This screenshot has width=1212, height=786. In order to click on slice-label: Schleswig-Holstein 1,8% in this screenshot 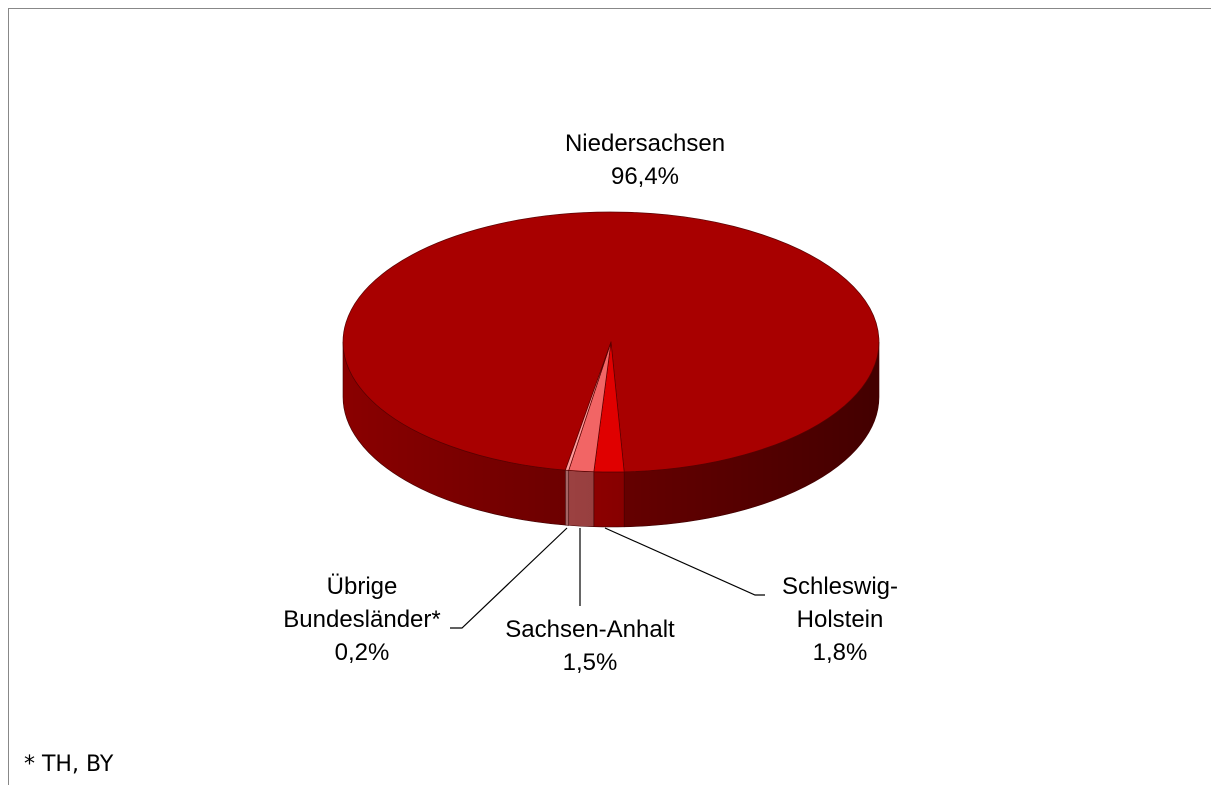, I will do `click(840, 619)`.